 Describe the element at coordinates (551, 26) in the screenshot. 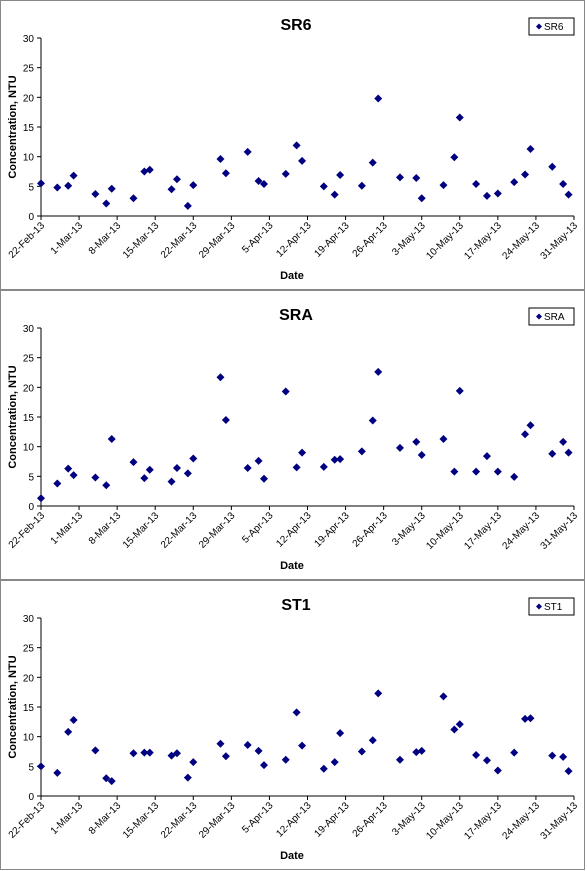

I see `legend-box` at that location.